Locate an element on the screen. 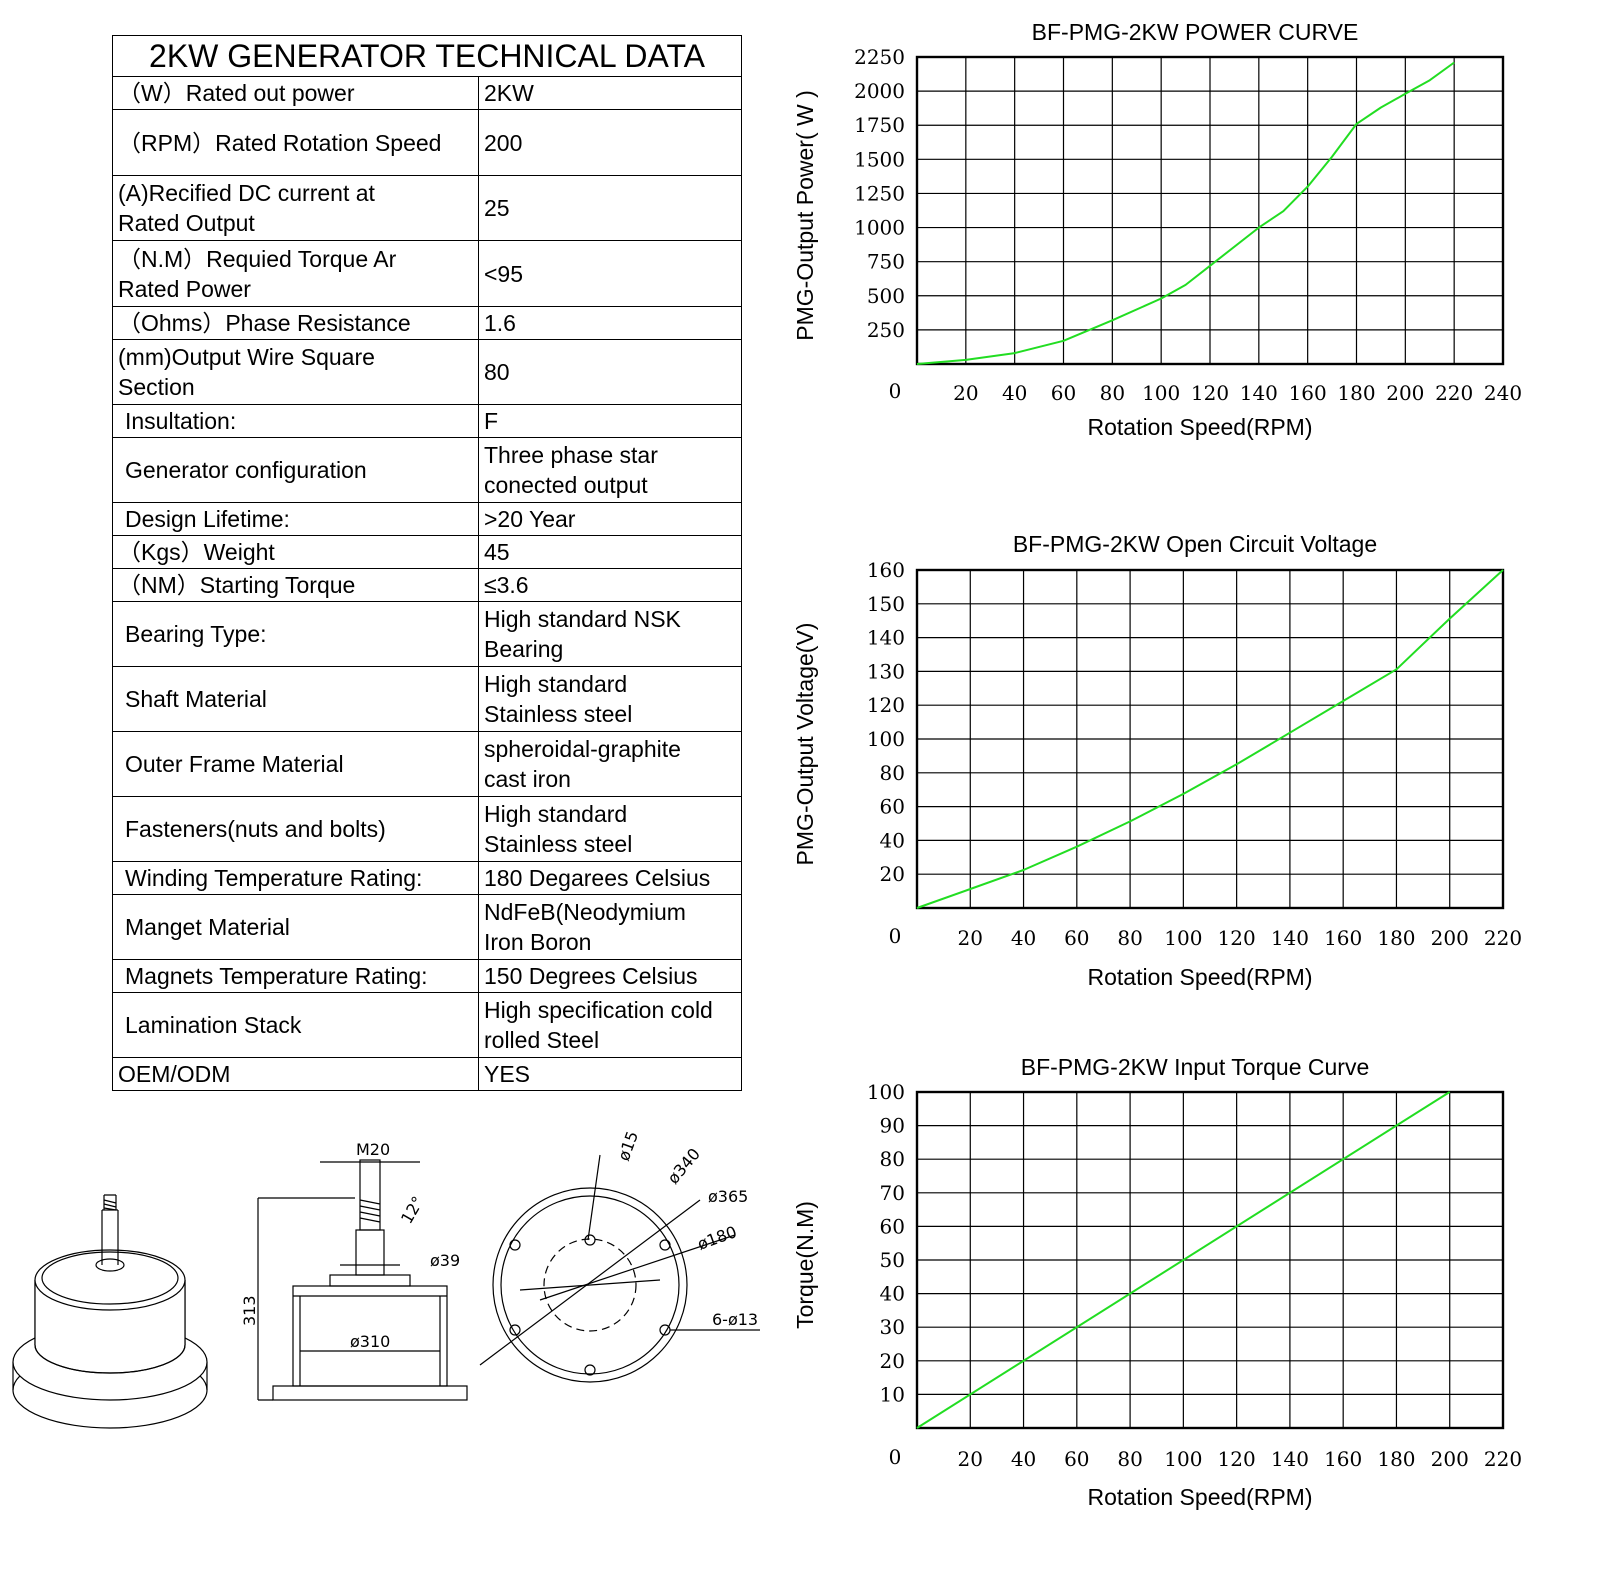  table-row: （NM）Starting Torque ≤3.6 is located at coordinates (427, 585).